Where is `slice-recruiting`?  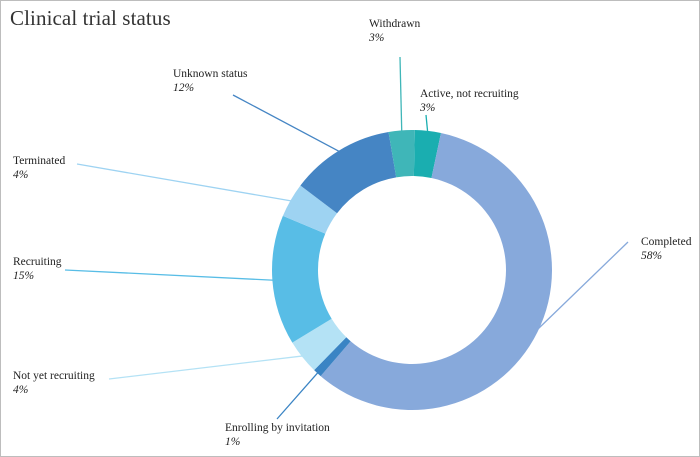
slice-recruiting is located at coordinates (302, 279).